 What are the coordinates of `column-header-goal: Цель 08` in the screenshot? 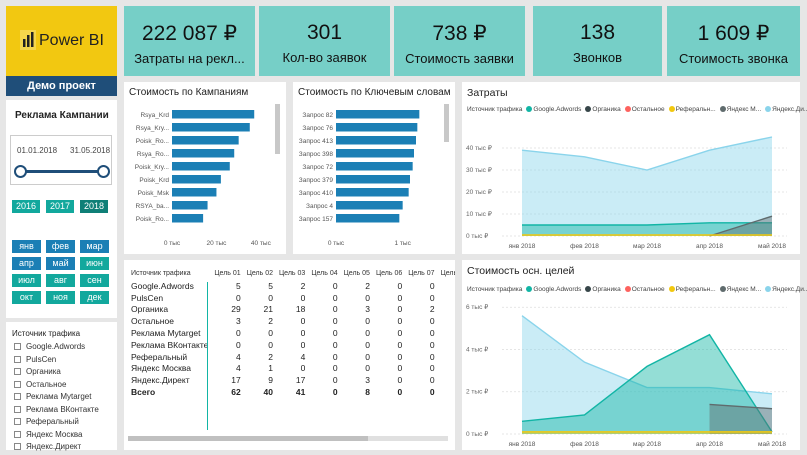 It's located at (447, 273).